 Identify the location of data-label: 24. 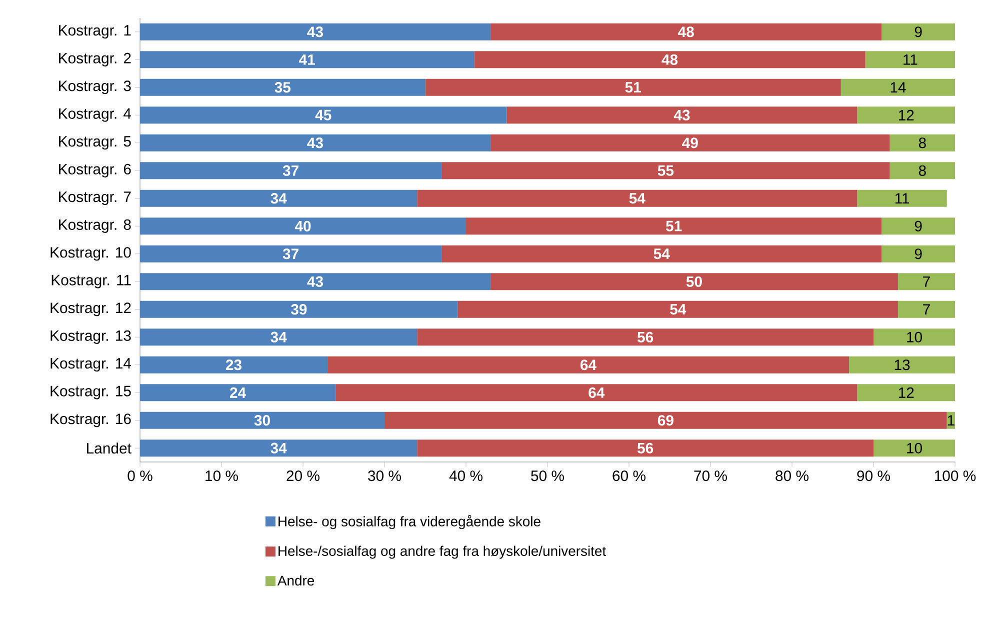
(238, 392).